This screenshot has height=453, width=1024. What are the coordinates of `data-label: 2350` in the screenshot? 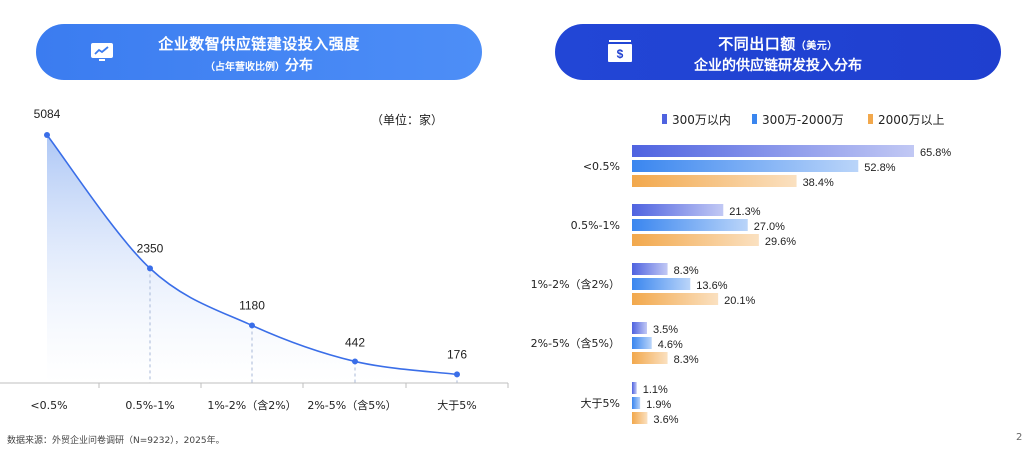 It's located at (150, 248).